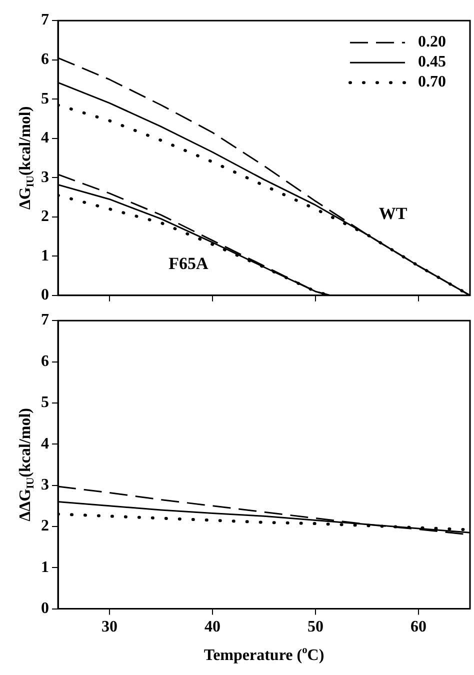 The height and width of the screenshot is (675, 474). I want to click on x-tick-label: 50, so click(316, 627).